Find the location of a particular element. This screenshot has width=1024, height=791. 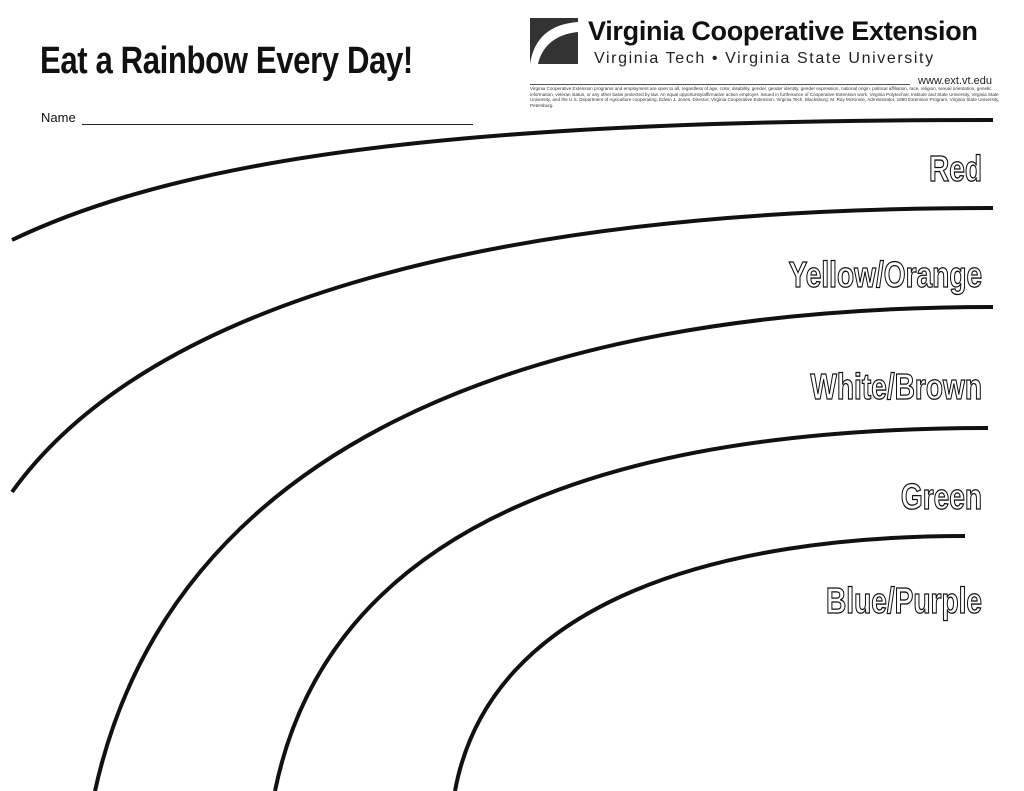

band-label-red: Red is located at coordinates (955, 168).